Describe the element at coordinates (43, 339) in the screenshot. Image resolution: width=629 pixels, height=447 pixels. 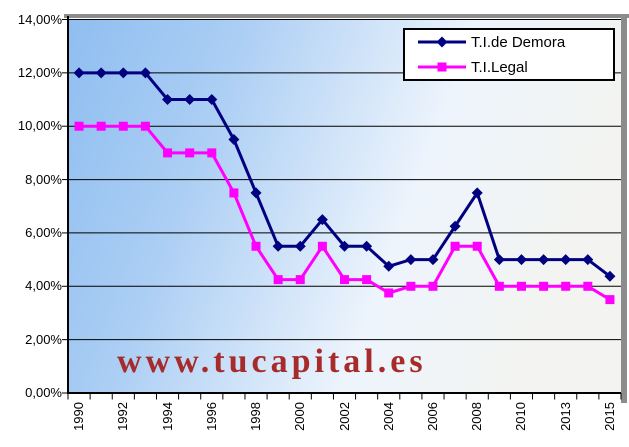
I see `y-axis-label: 2,00%` at that location.